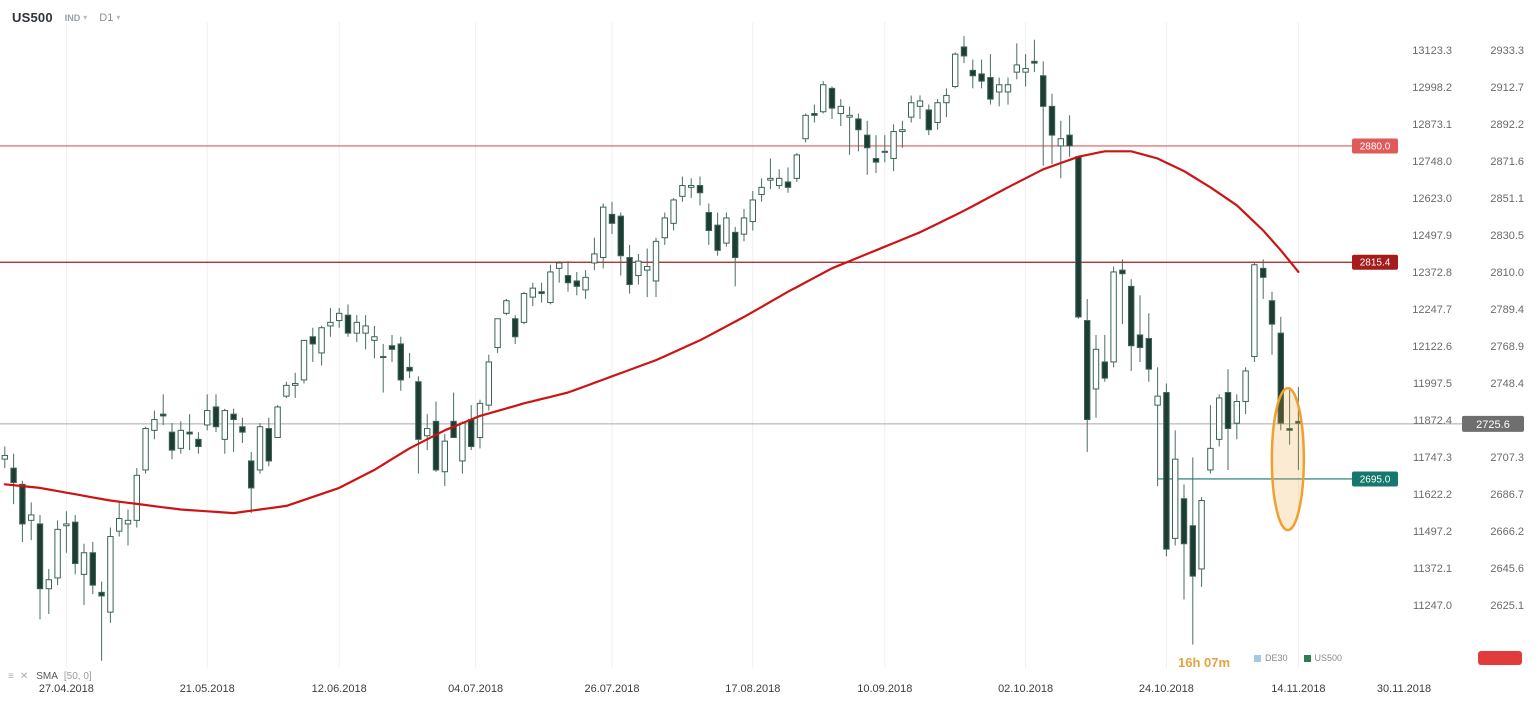 This screenshot has height=712, width=1538. Describe the element at coordinates (1432, 532) in the screenshot. I see `de30-tick-label: 11497.2` at that location.